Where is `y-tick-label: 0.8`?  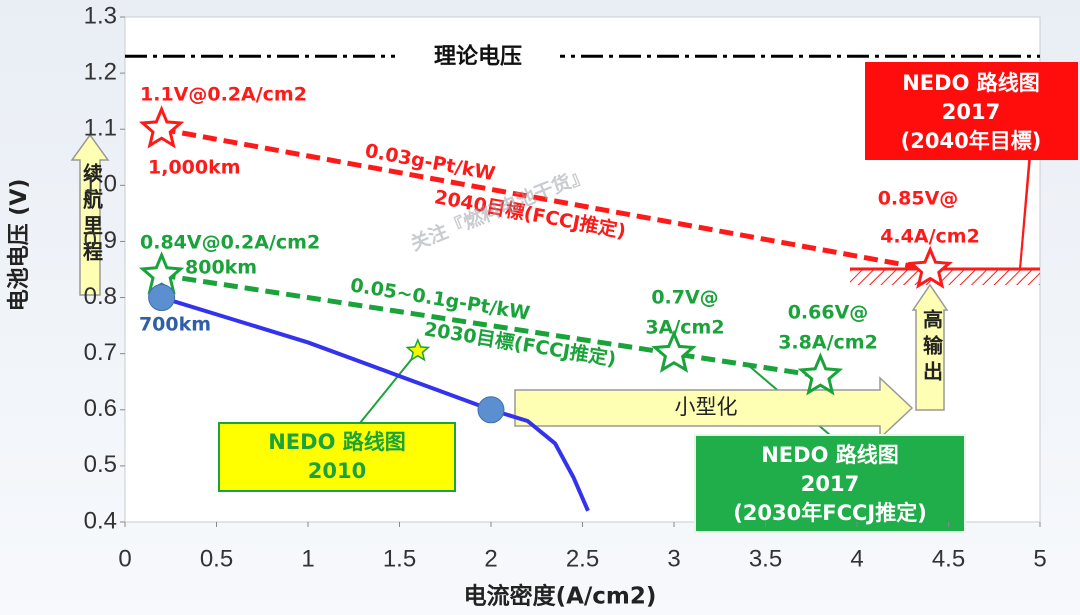
y-tick-label: 0.8 is located at coordinates (100, 296).